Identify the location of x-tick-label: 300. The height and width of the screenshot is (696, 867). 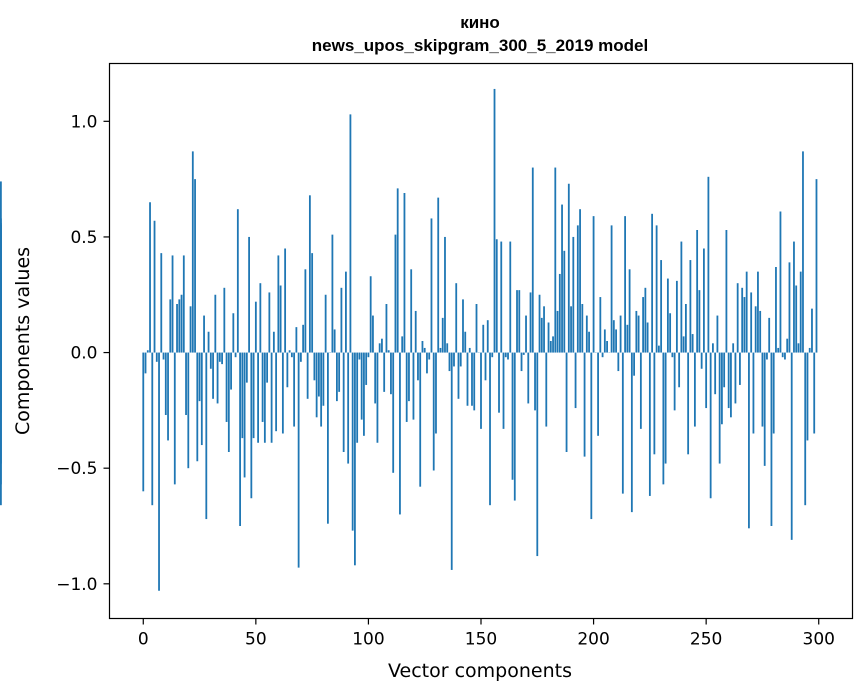
(819, 640).